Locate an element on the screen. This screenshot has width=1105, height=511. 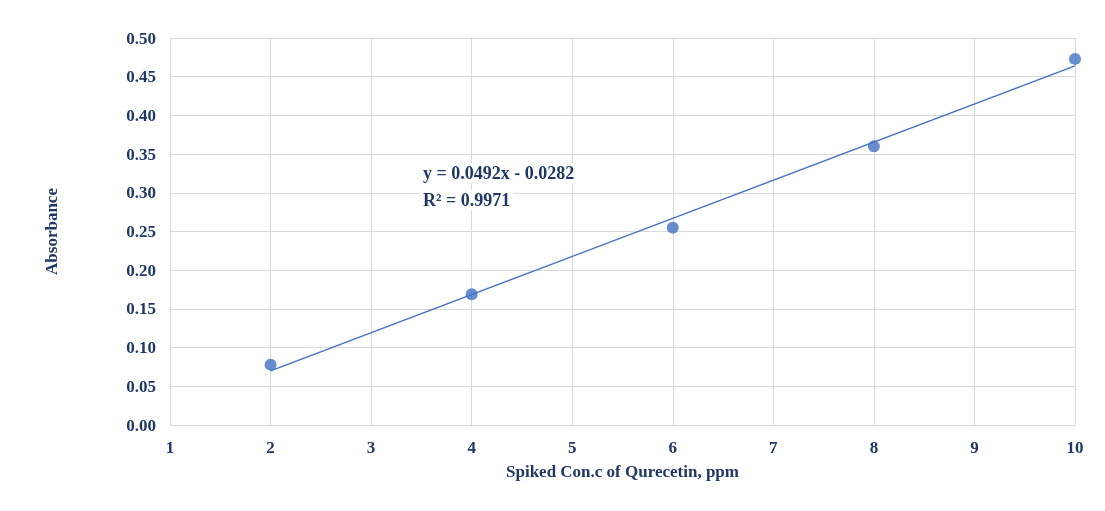
x-tick-label: 10 is located at coordinates (1075, 447).